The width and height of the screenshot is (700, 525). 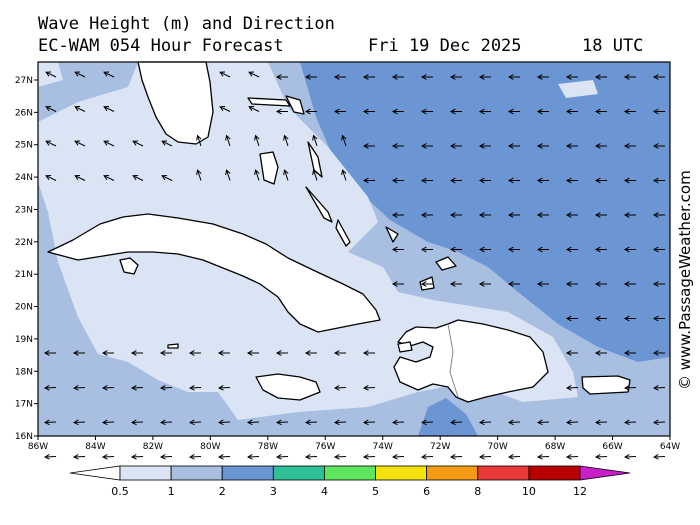 What do you see at coordinates (26, 259) in the screenshot?
I see `latitude-axis: 27N 26N 25N 24N 23N 22N 21N 20N 19N 18N 17N 16N` at bounding box center [26, 259].